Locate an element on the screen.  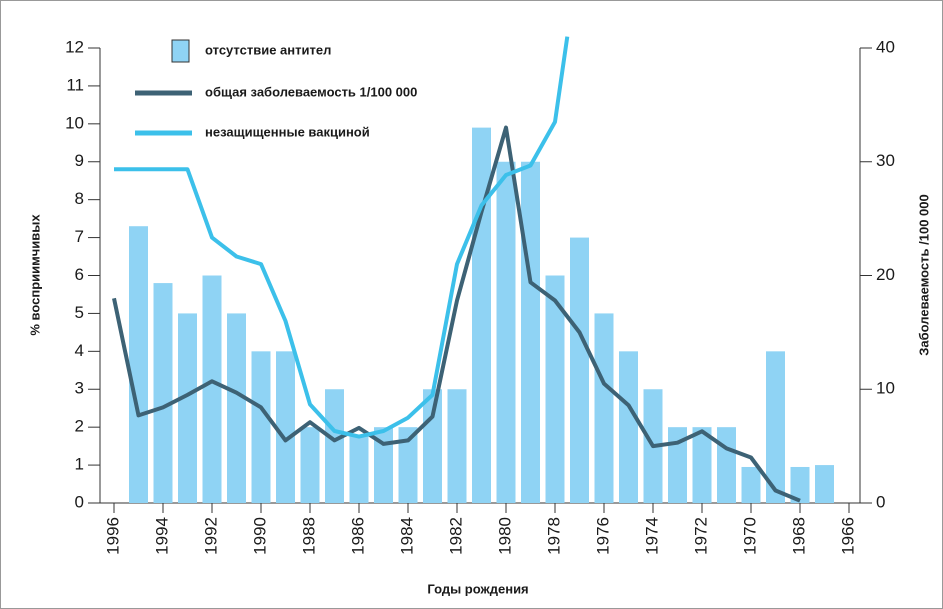
x-tick-label: 1978 is located at coordinates (553, 536).